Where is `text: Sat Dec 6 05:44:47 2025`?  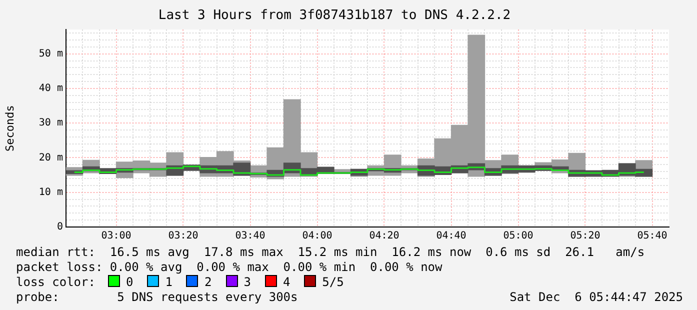 text: Sat Dec 6 05:44:47 2025 is located at coordinates (596, 297).